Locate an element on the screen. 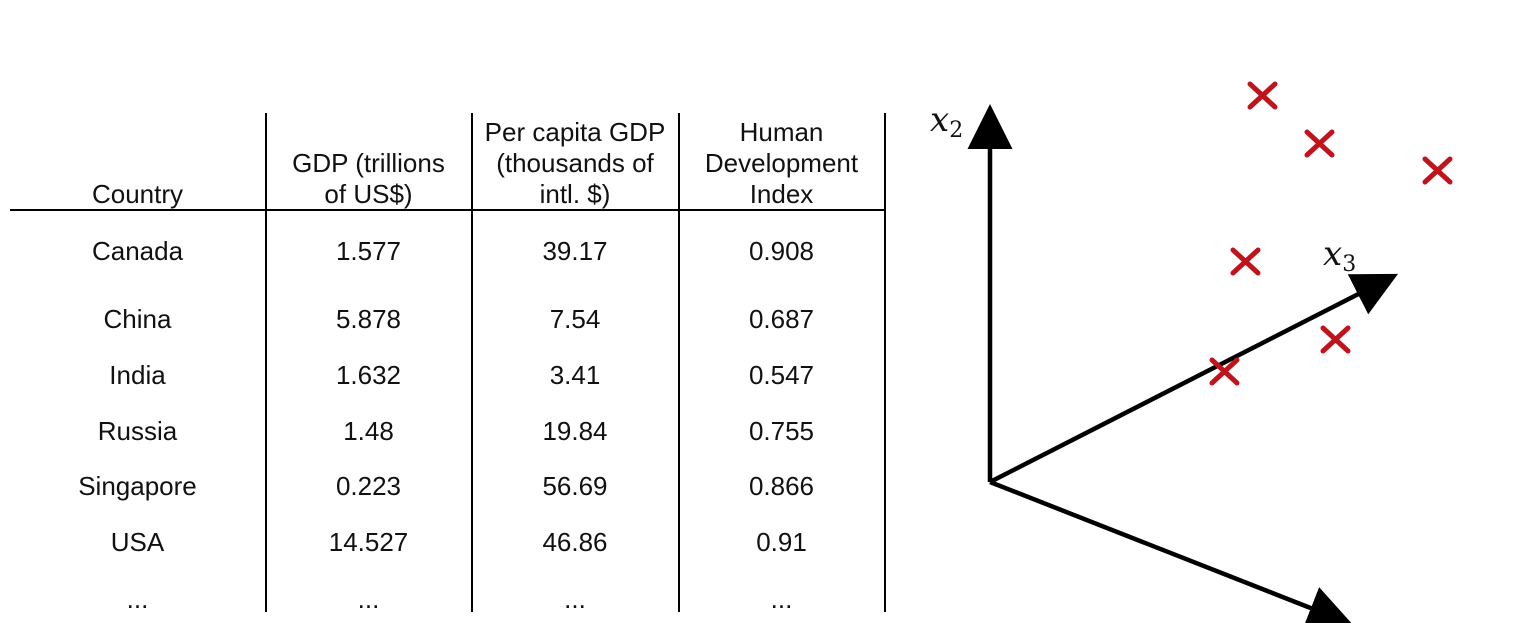 The width and height of the screenshot is (1513, 623). gdp-cell: 0.223 is located at coordinates (368, 486).